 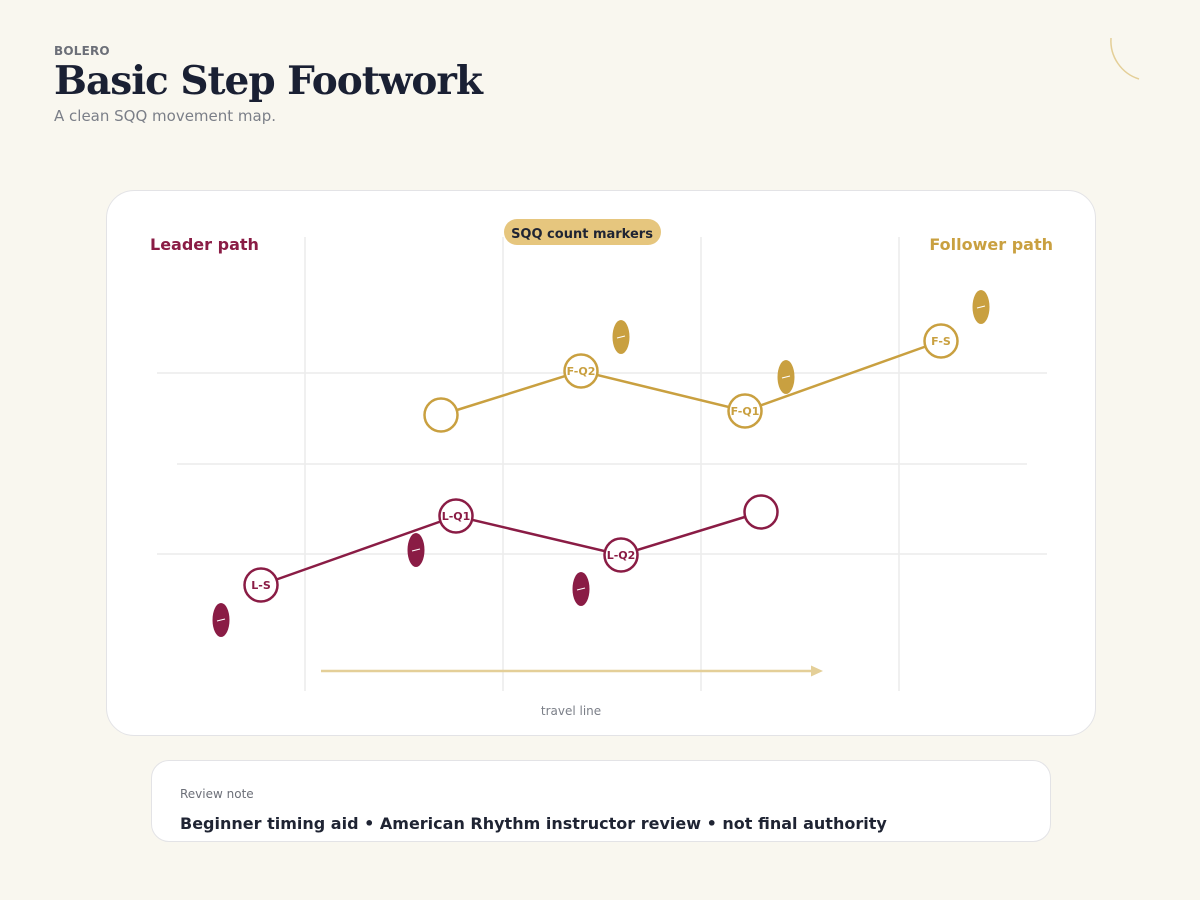 What do you see at coordinates (1125, 58) in the screenshot?
I see `corner-arc-decoration` at bounding box center [1125, 58].